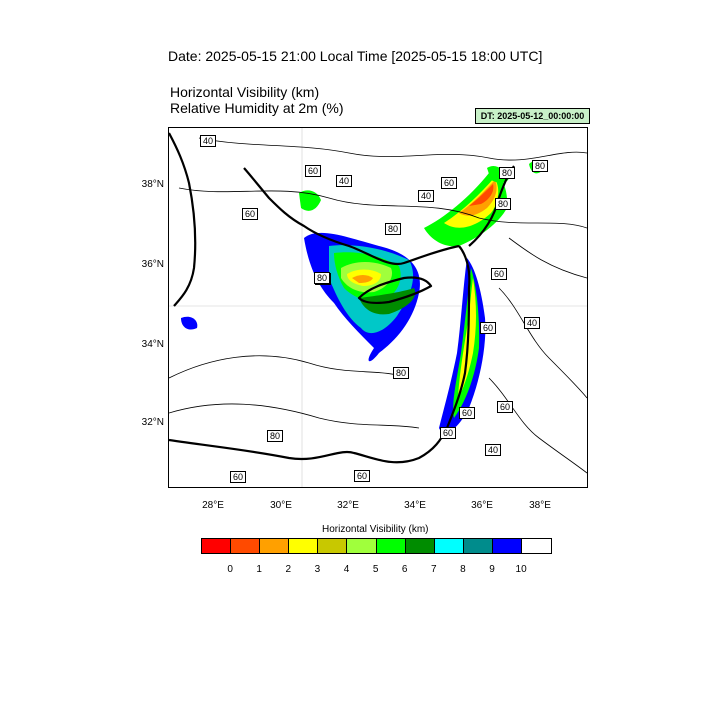  I want to click on colorbar, so click(377, 546).